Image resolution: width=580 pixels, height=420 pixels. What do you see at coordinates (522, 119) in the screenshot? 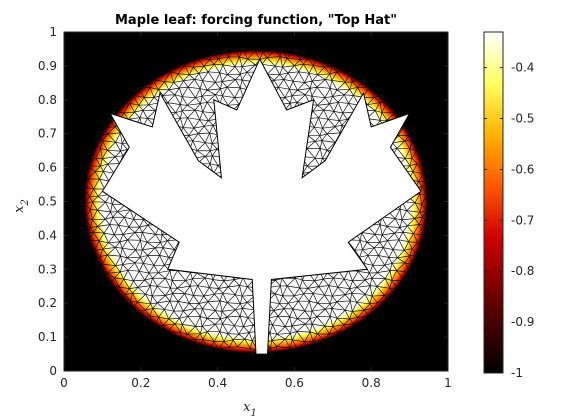
I see `colorbar-tick-label: -0.5` at bounding box center [522, 119].